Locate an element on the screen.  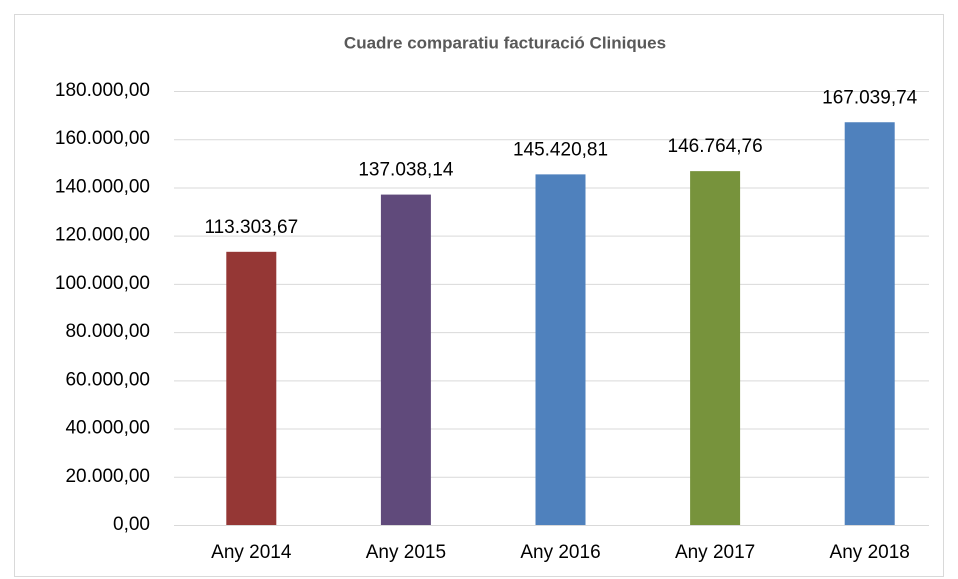
y-tick-label: 40.000,00 is located at coordinates (107, 428).